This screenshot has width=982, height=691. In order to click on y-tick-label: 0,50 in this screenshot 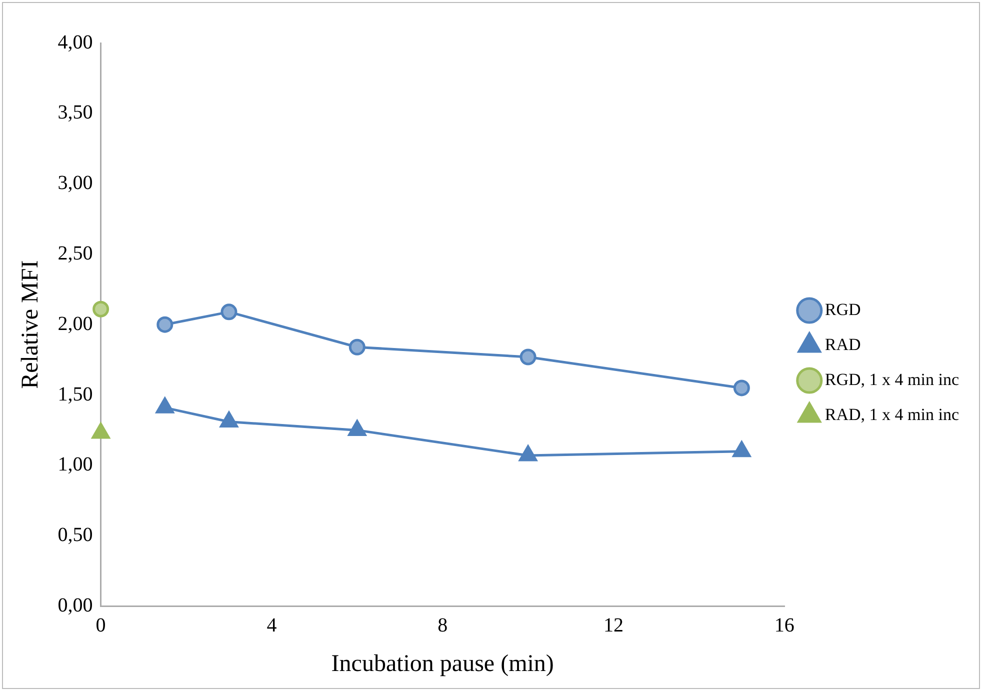, I will do `click(75, 535)`.